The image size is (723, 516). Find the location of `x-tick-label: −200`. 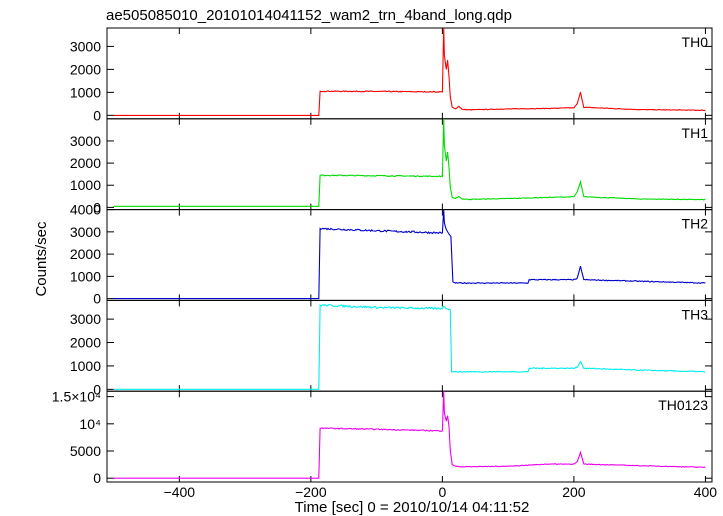

x-tick-label: −200 is located at coordinates (311, 492).